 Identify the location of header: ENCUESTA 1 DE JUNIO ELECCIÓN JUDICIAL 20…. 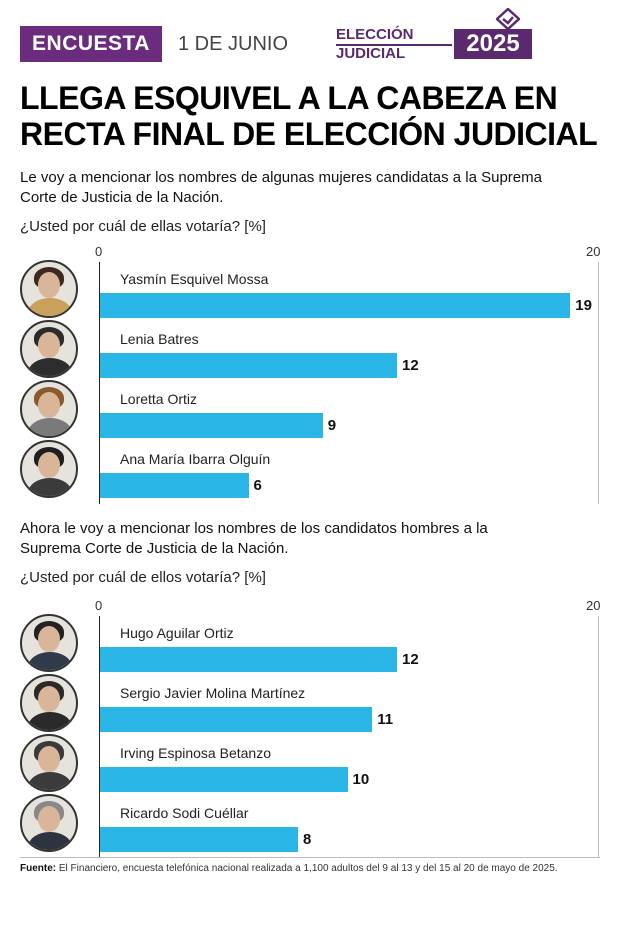
(276, 35).